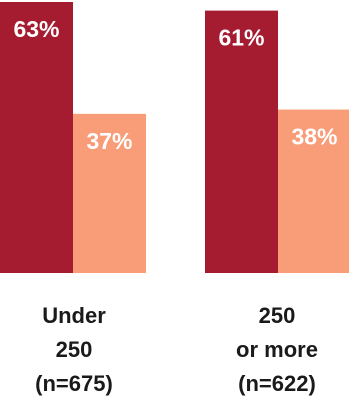  What do you see at coordinates (36, 137) in the screenshot?
I see `bar-series1-cat1` at bounding box center [36, 137].